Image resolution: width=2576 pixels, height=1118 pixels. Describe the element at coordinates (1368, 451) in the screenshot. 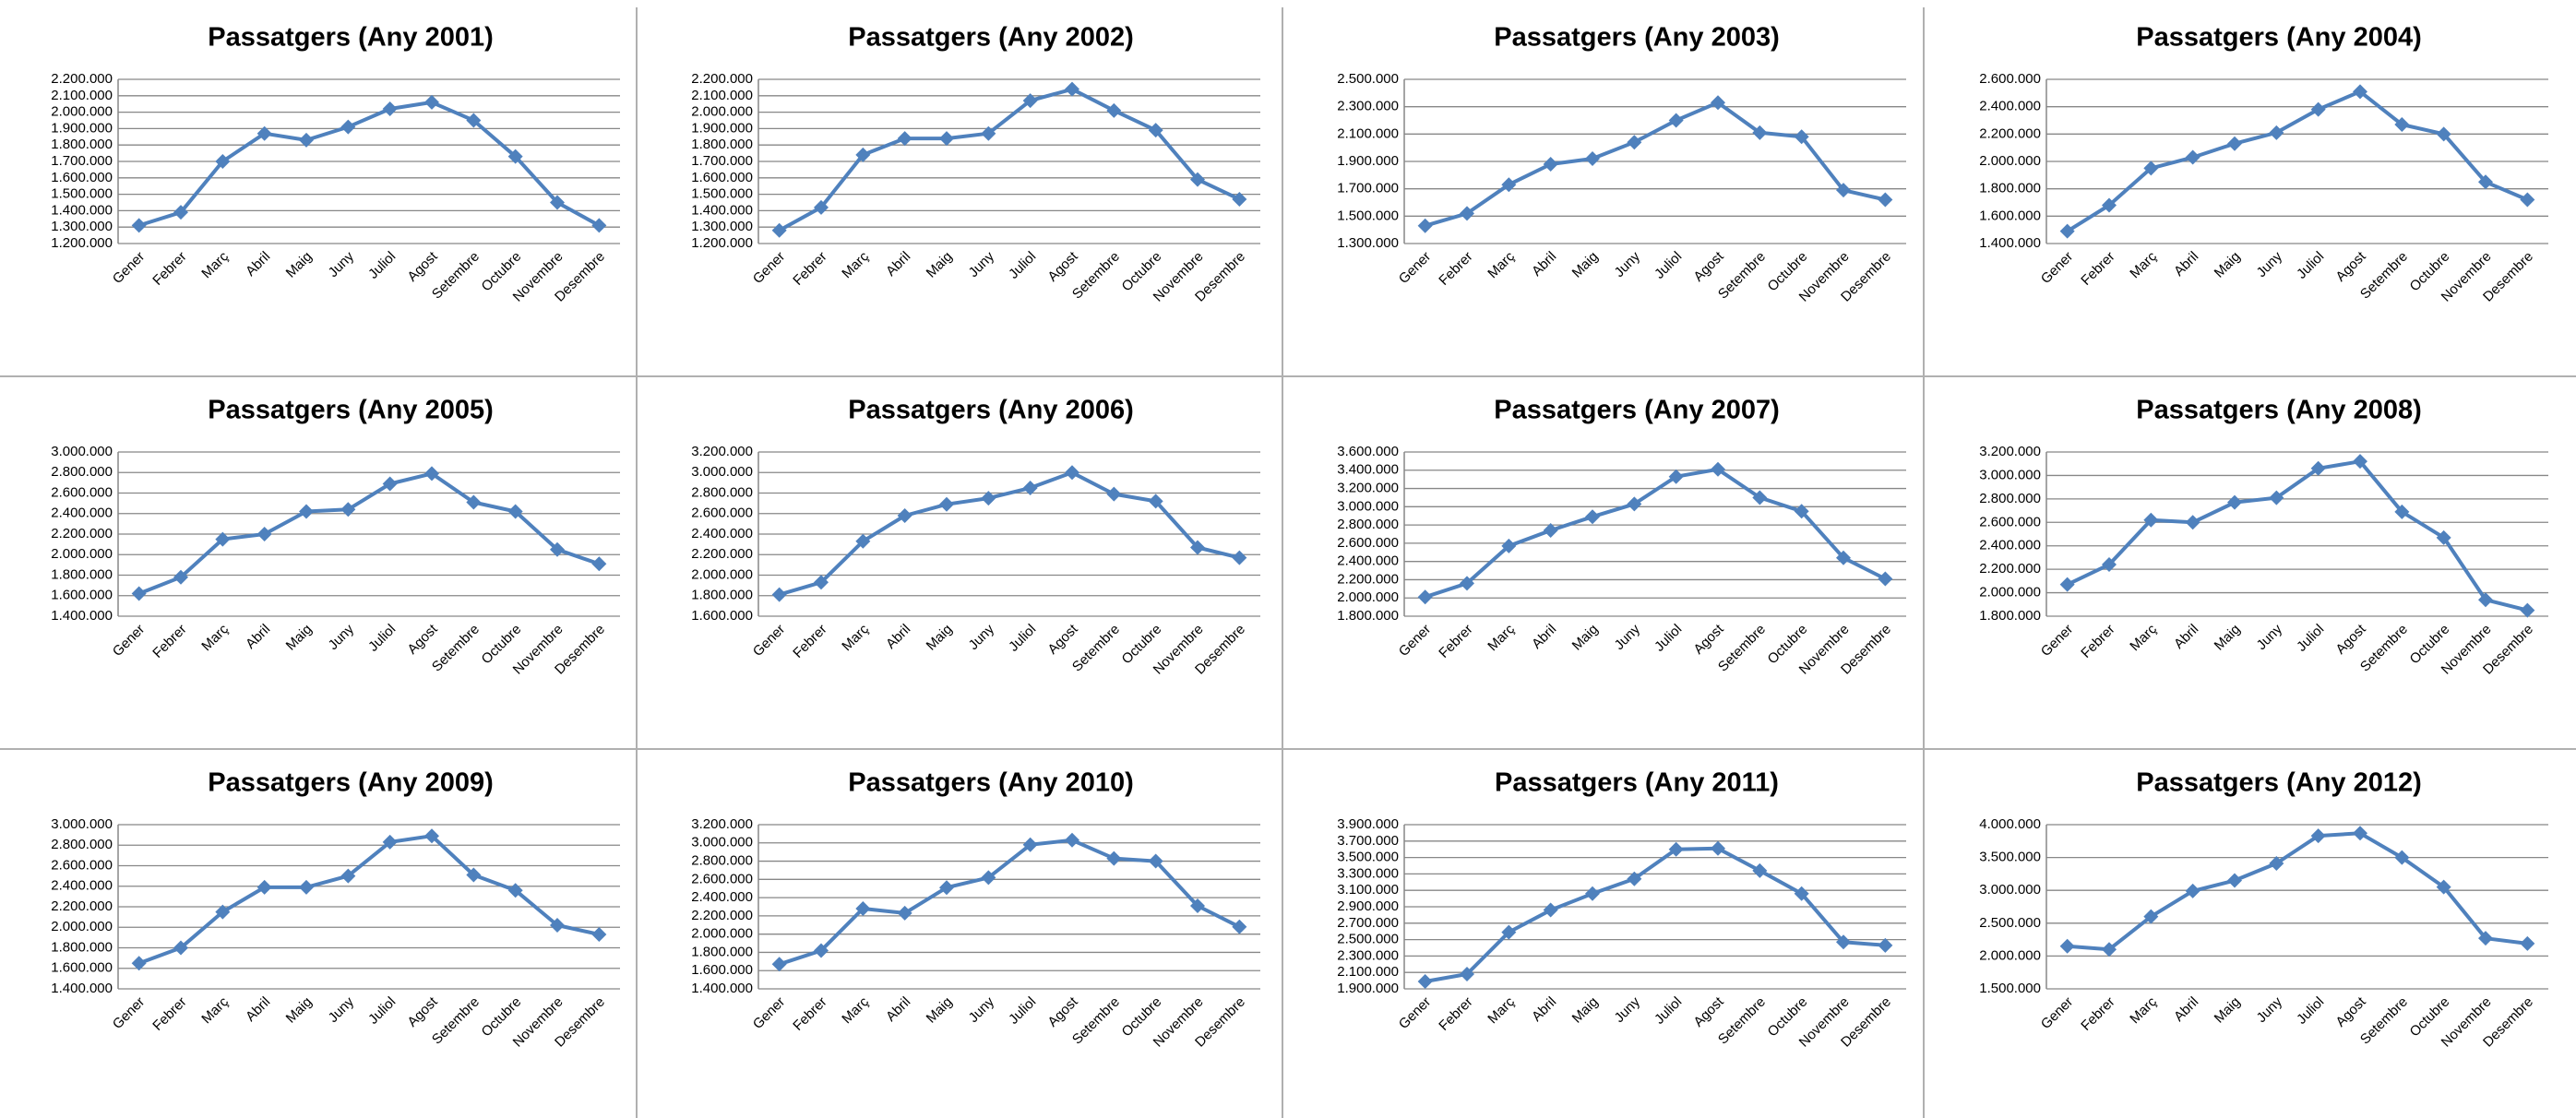

I see `y-tick-label: 3.600.000` at that location.